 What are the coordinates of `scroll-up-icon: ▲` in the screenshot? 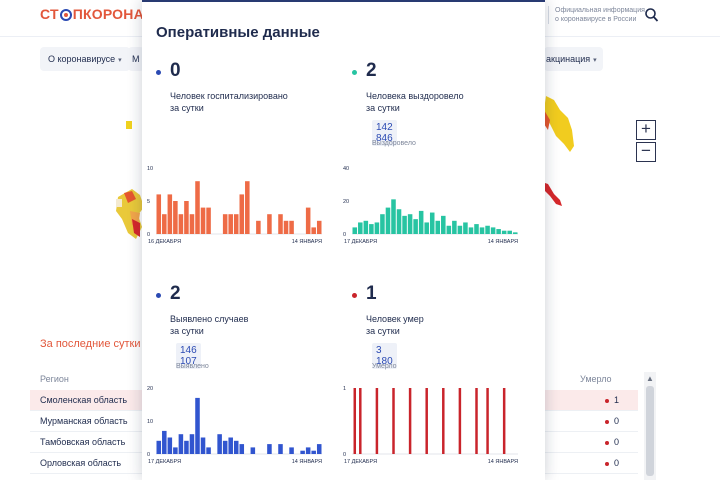 It's located at (650, 378).